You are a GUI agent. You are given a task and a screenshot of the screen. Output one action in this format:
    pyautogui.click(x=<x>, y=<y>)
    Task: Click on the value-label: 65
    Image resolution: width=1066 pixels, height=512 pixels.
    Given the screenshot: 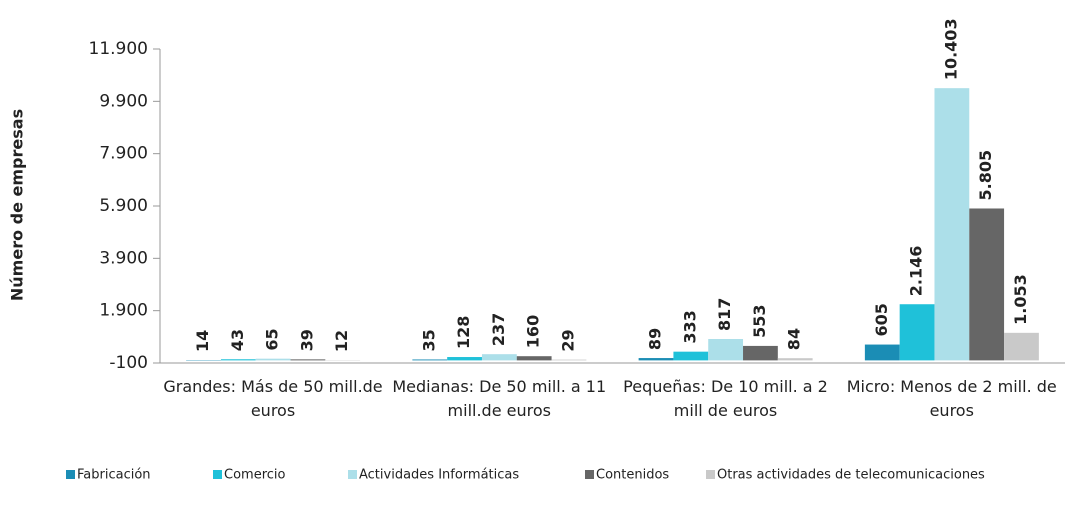 What is the action you would take?
    pyautogui.click(x=272, y=339)
    